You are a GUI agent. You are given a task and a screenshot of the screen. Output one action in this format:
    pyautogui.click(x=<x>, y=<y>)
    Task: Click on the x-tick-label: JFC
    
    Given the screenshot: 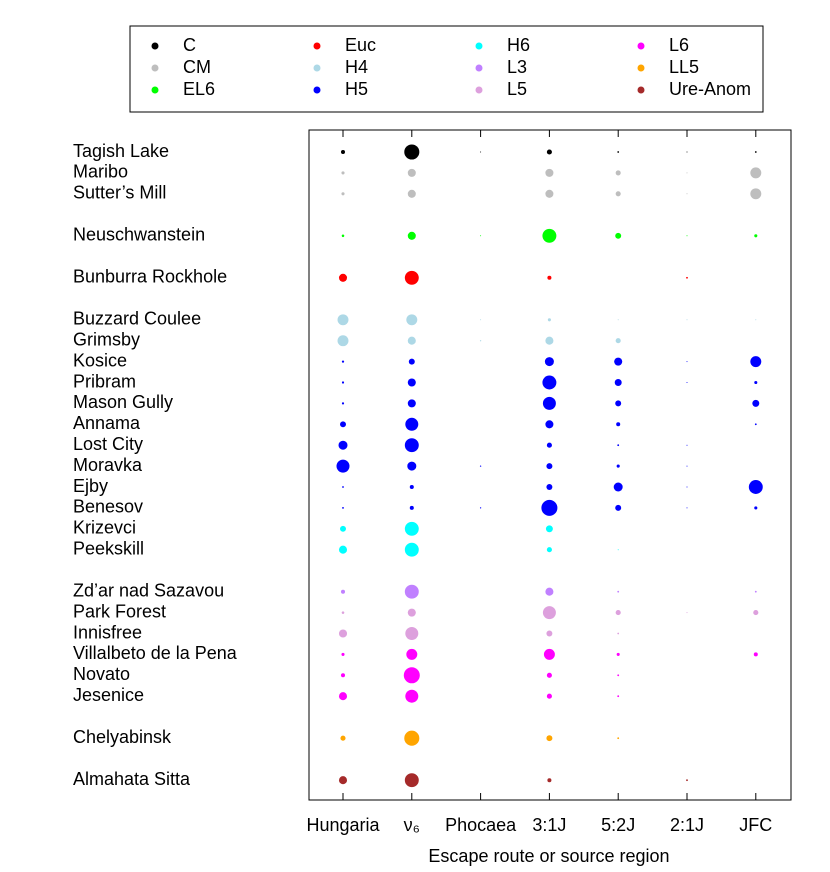 What is the action you would take?
    pyautogui.click(x=755, y=825)
    